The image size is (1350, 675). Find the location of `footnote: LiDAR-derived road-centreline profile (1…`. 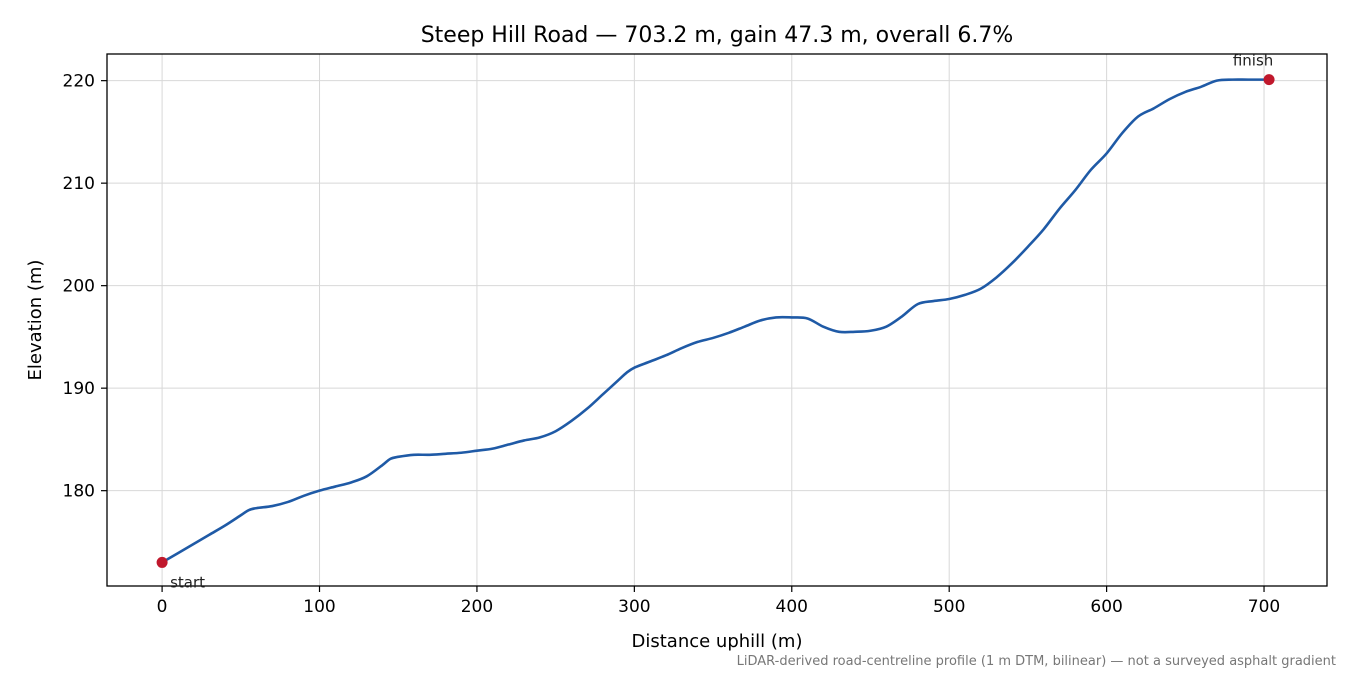

footnote: LiDAR-derived road-centreline profile (1… is located at coordinates (1036, 661).